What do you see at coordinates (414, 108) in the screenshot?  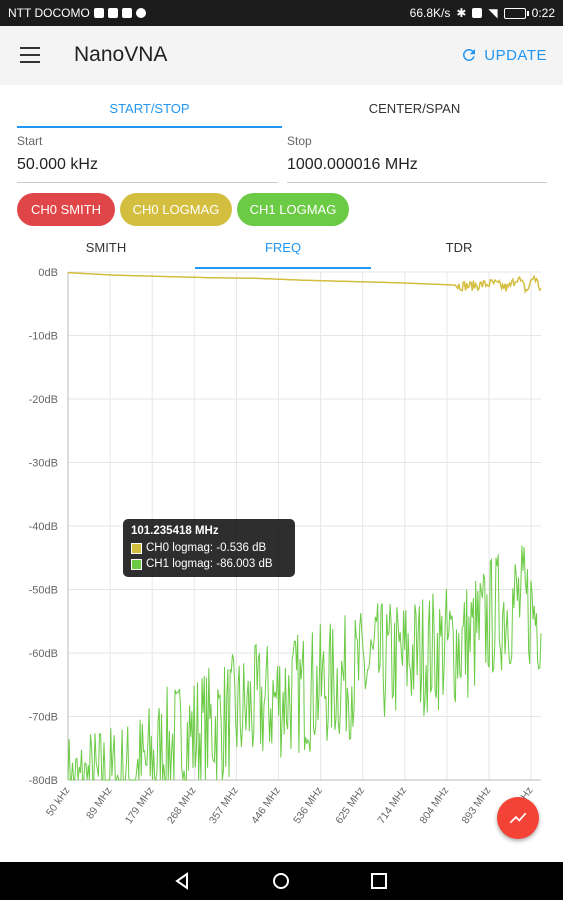 I see `tab-center-span: CENTER/SPAN` at bounding box center [414, 108].